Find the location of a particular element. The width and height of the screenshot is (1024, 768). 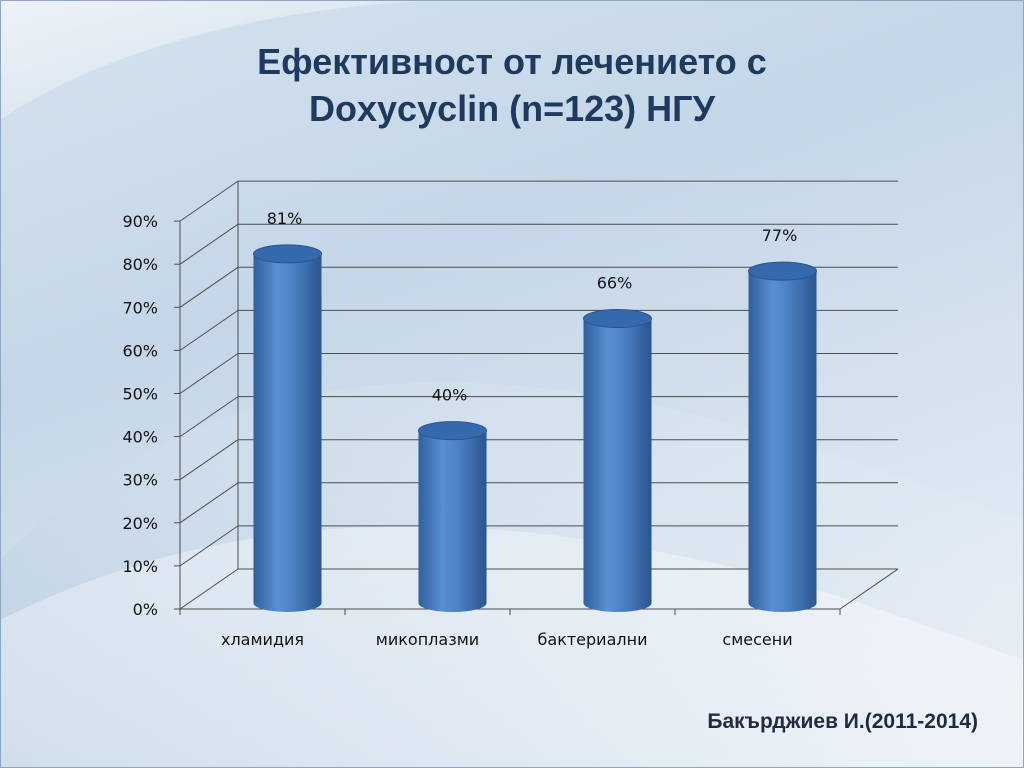

x-tick-label: хламидия is located at coordinates (262, 639).